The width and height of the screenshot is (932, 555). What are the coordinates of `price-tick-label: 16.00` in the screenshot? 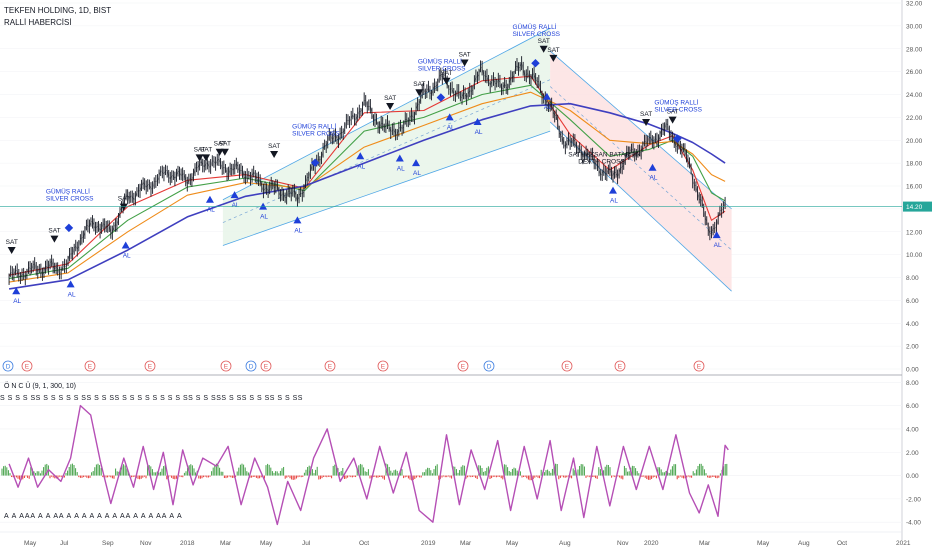 It's located at (914, 187).